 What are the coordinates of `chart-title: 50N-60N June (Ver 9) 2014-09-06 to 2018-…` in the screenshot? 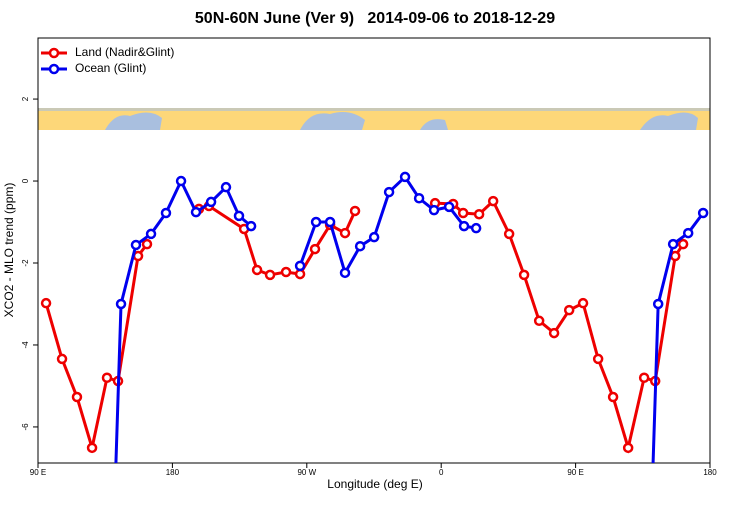 It's located at (375, 18).